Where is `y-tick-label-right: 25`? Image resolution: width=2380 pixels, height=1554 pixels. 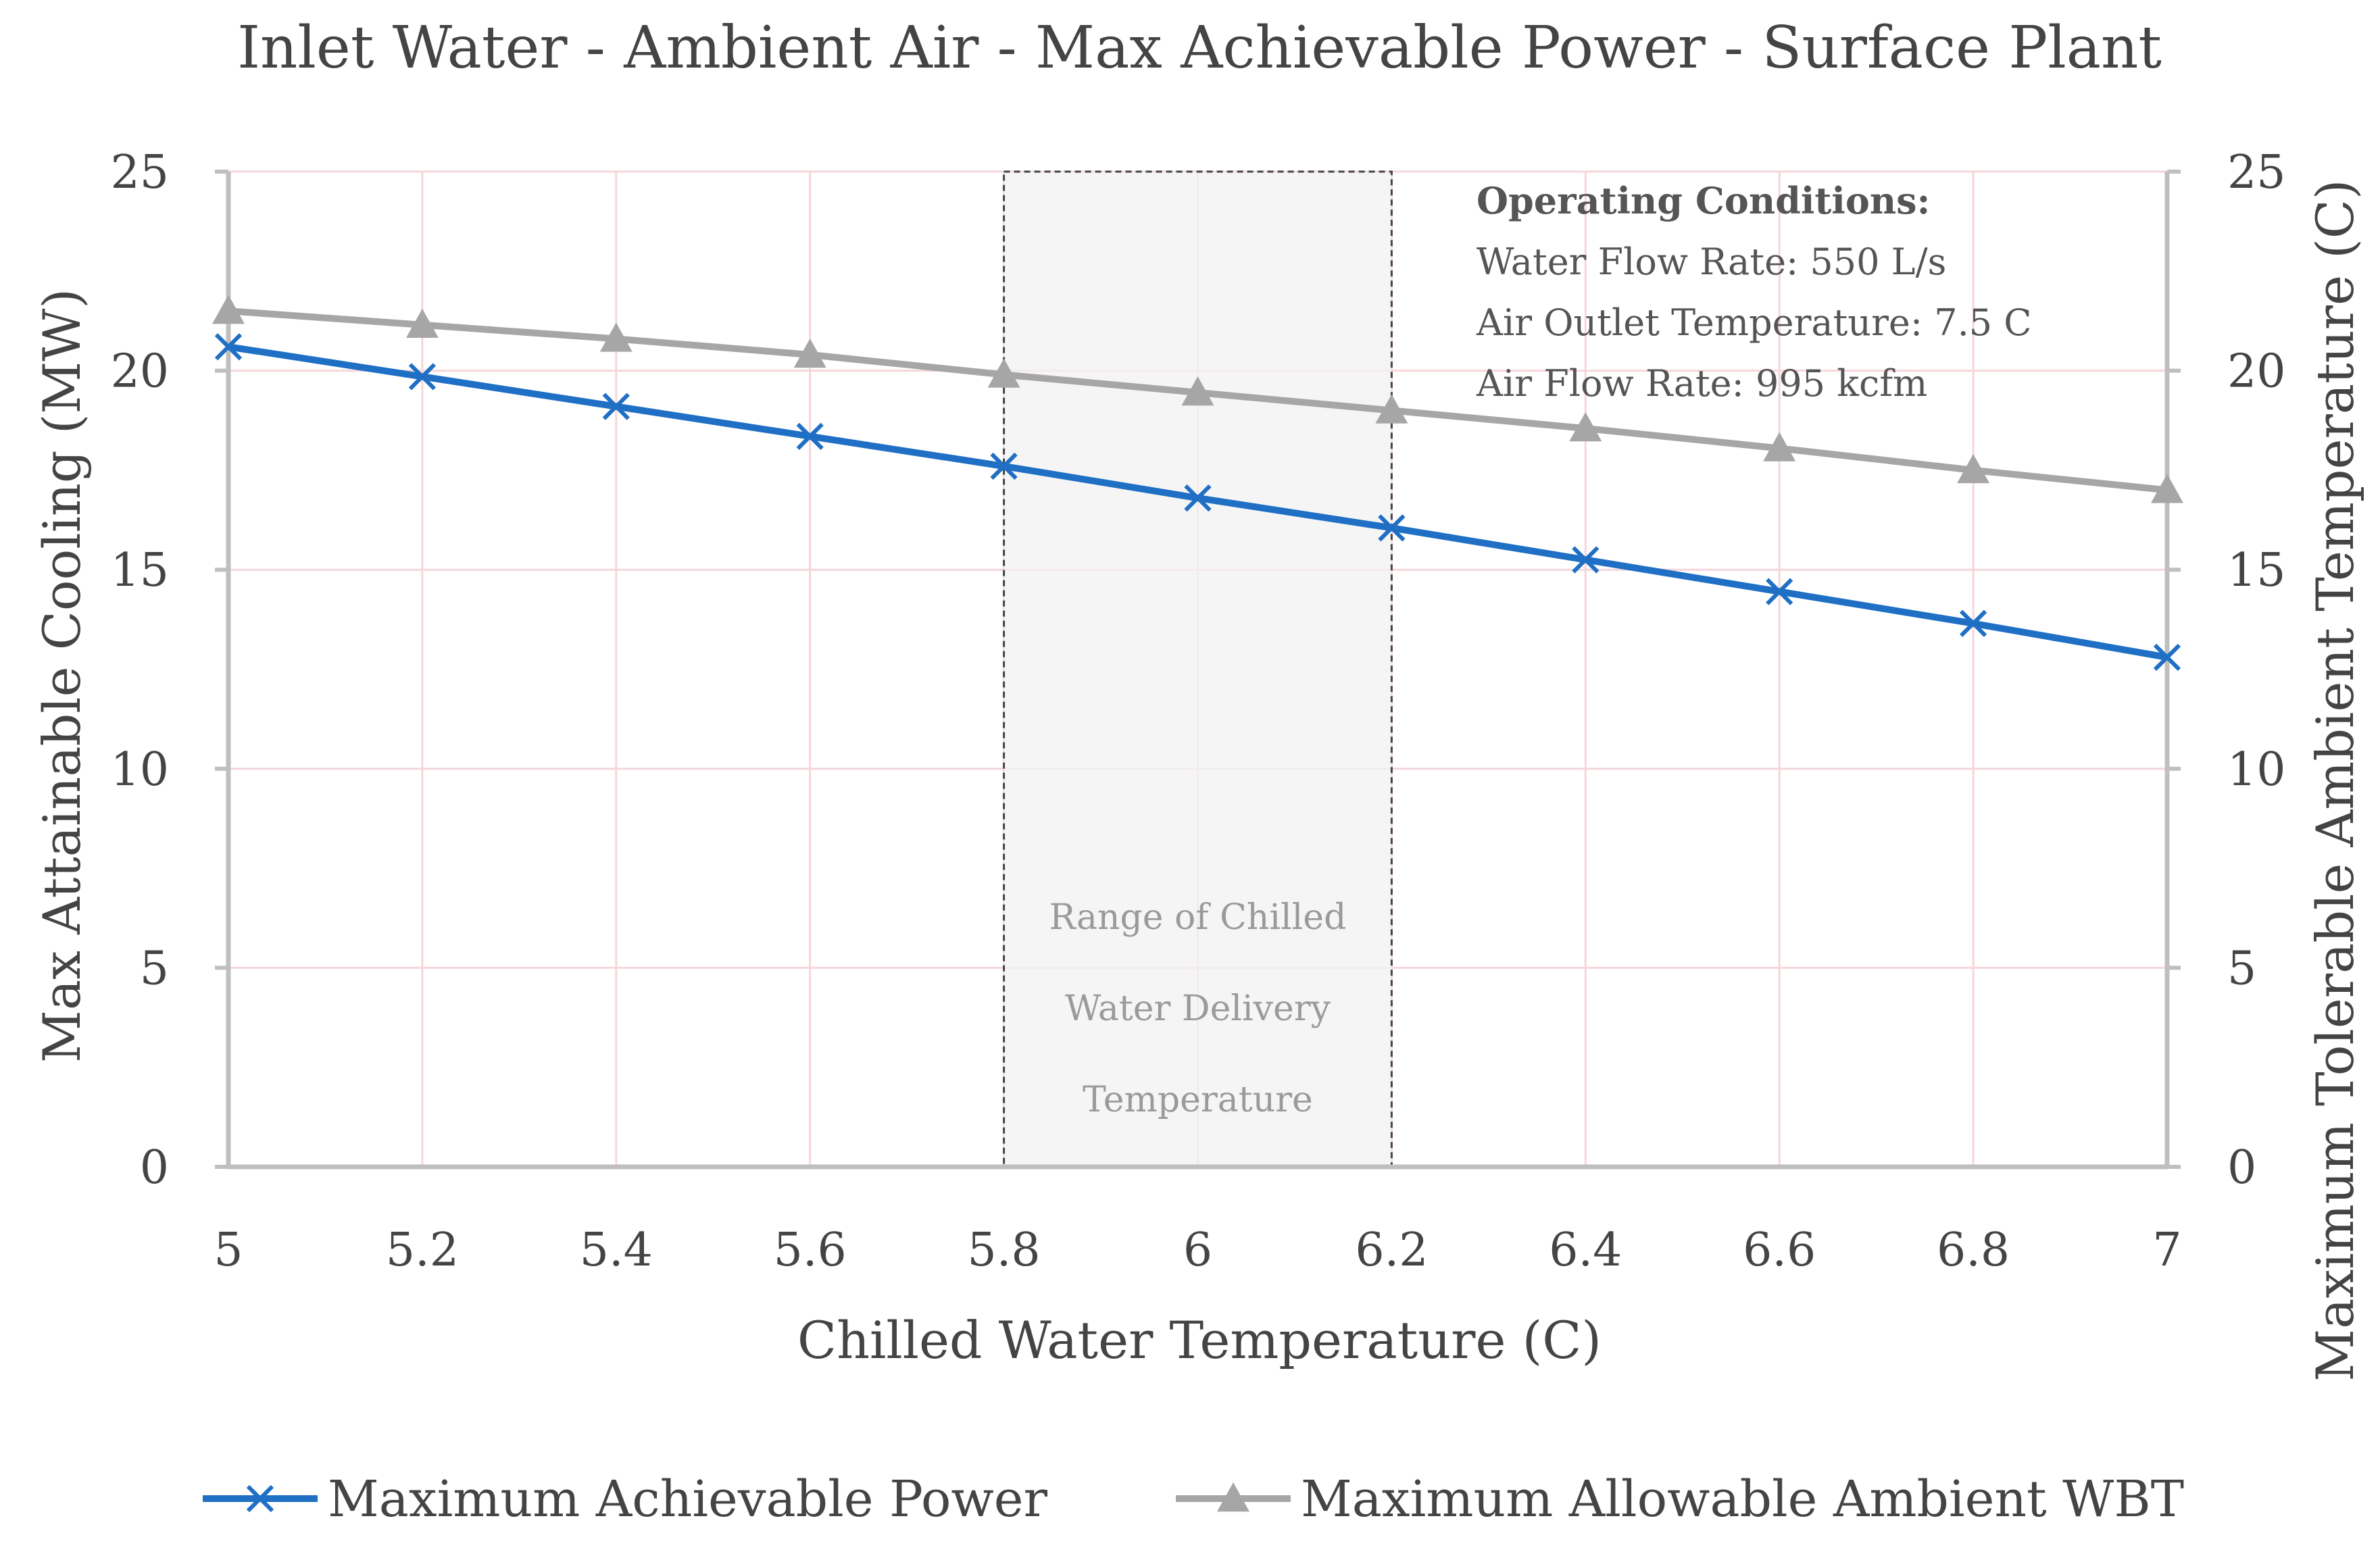 y-tick-label-right: 25 is located at coordinates (2256, 172).